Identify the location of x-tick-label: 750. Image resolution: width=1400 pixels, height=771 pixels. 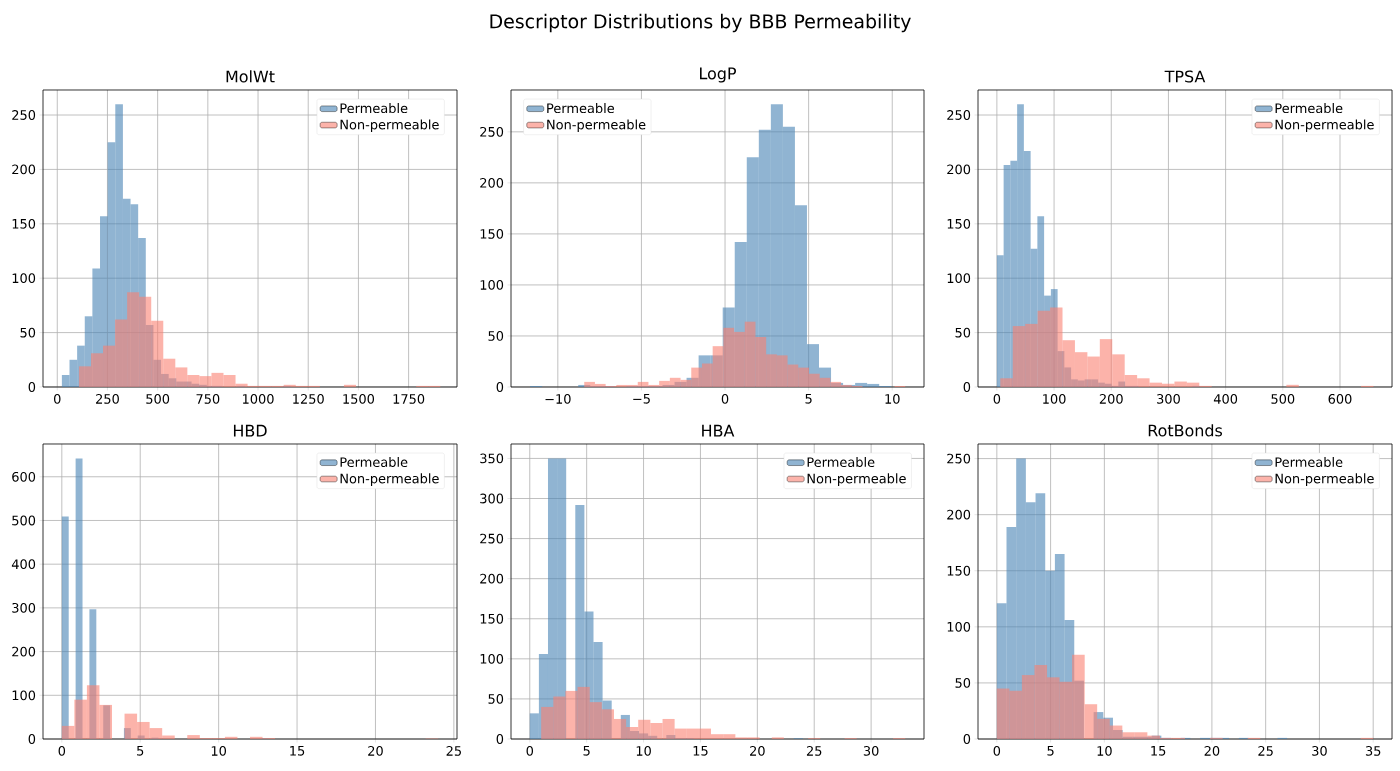
(208, 399).